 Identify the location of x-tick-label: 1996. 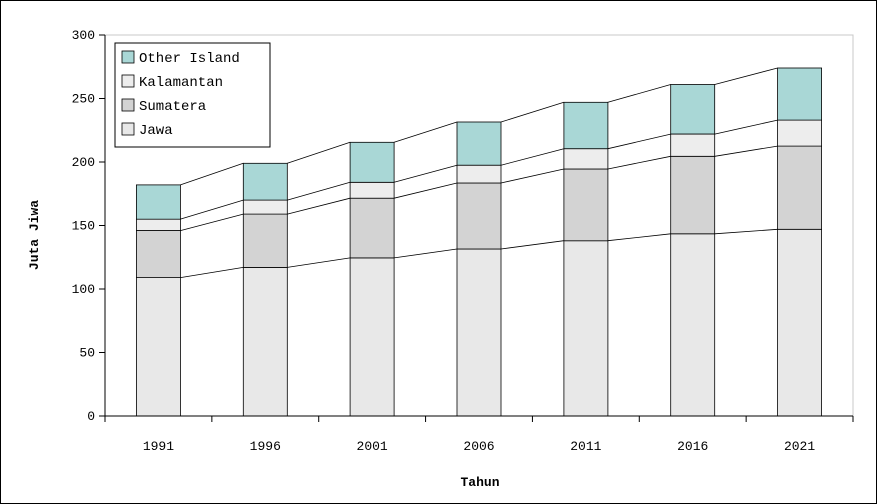
(265, 446).